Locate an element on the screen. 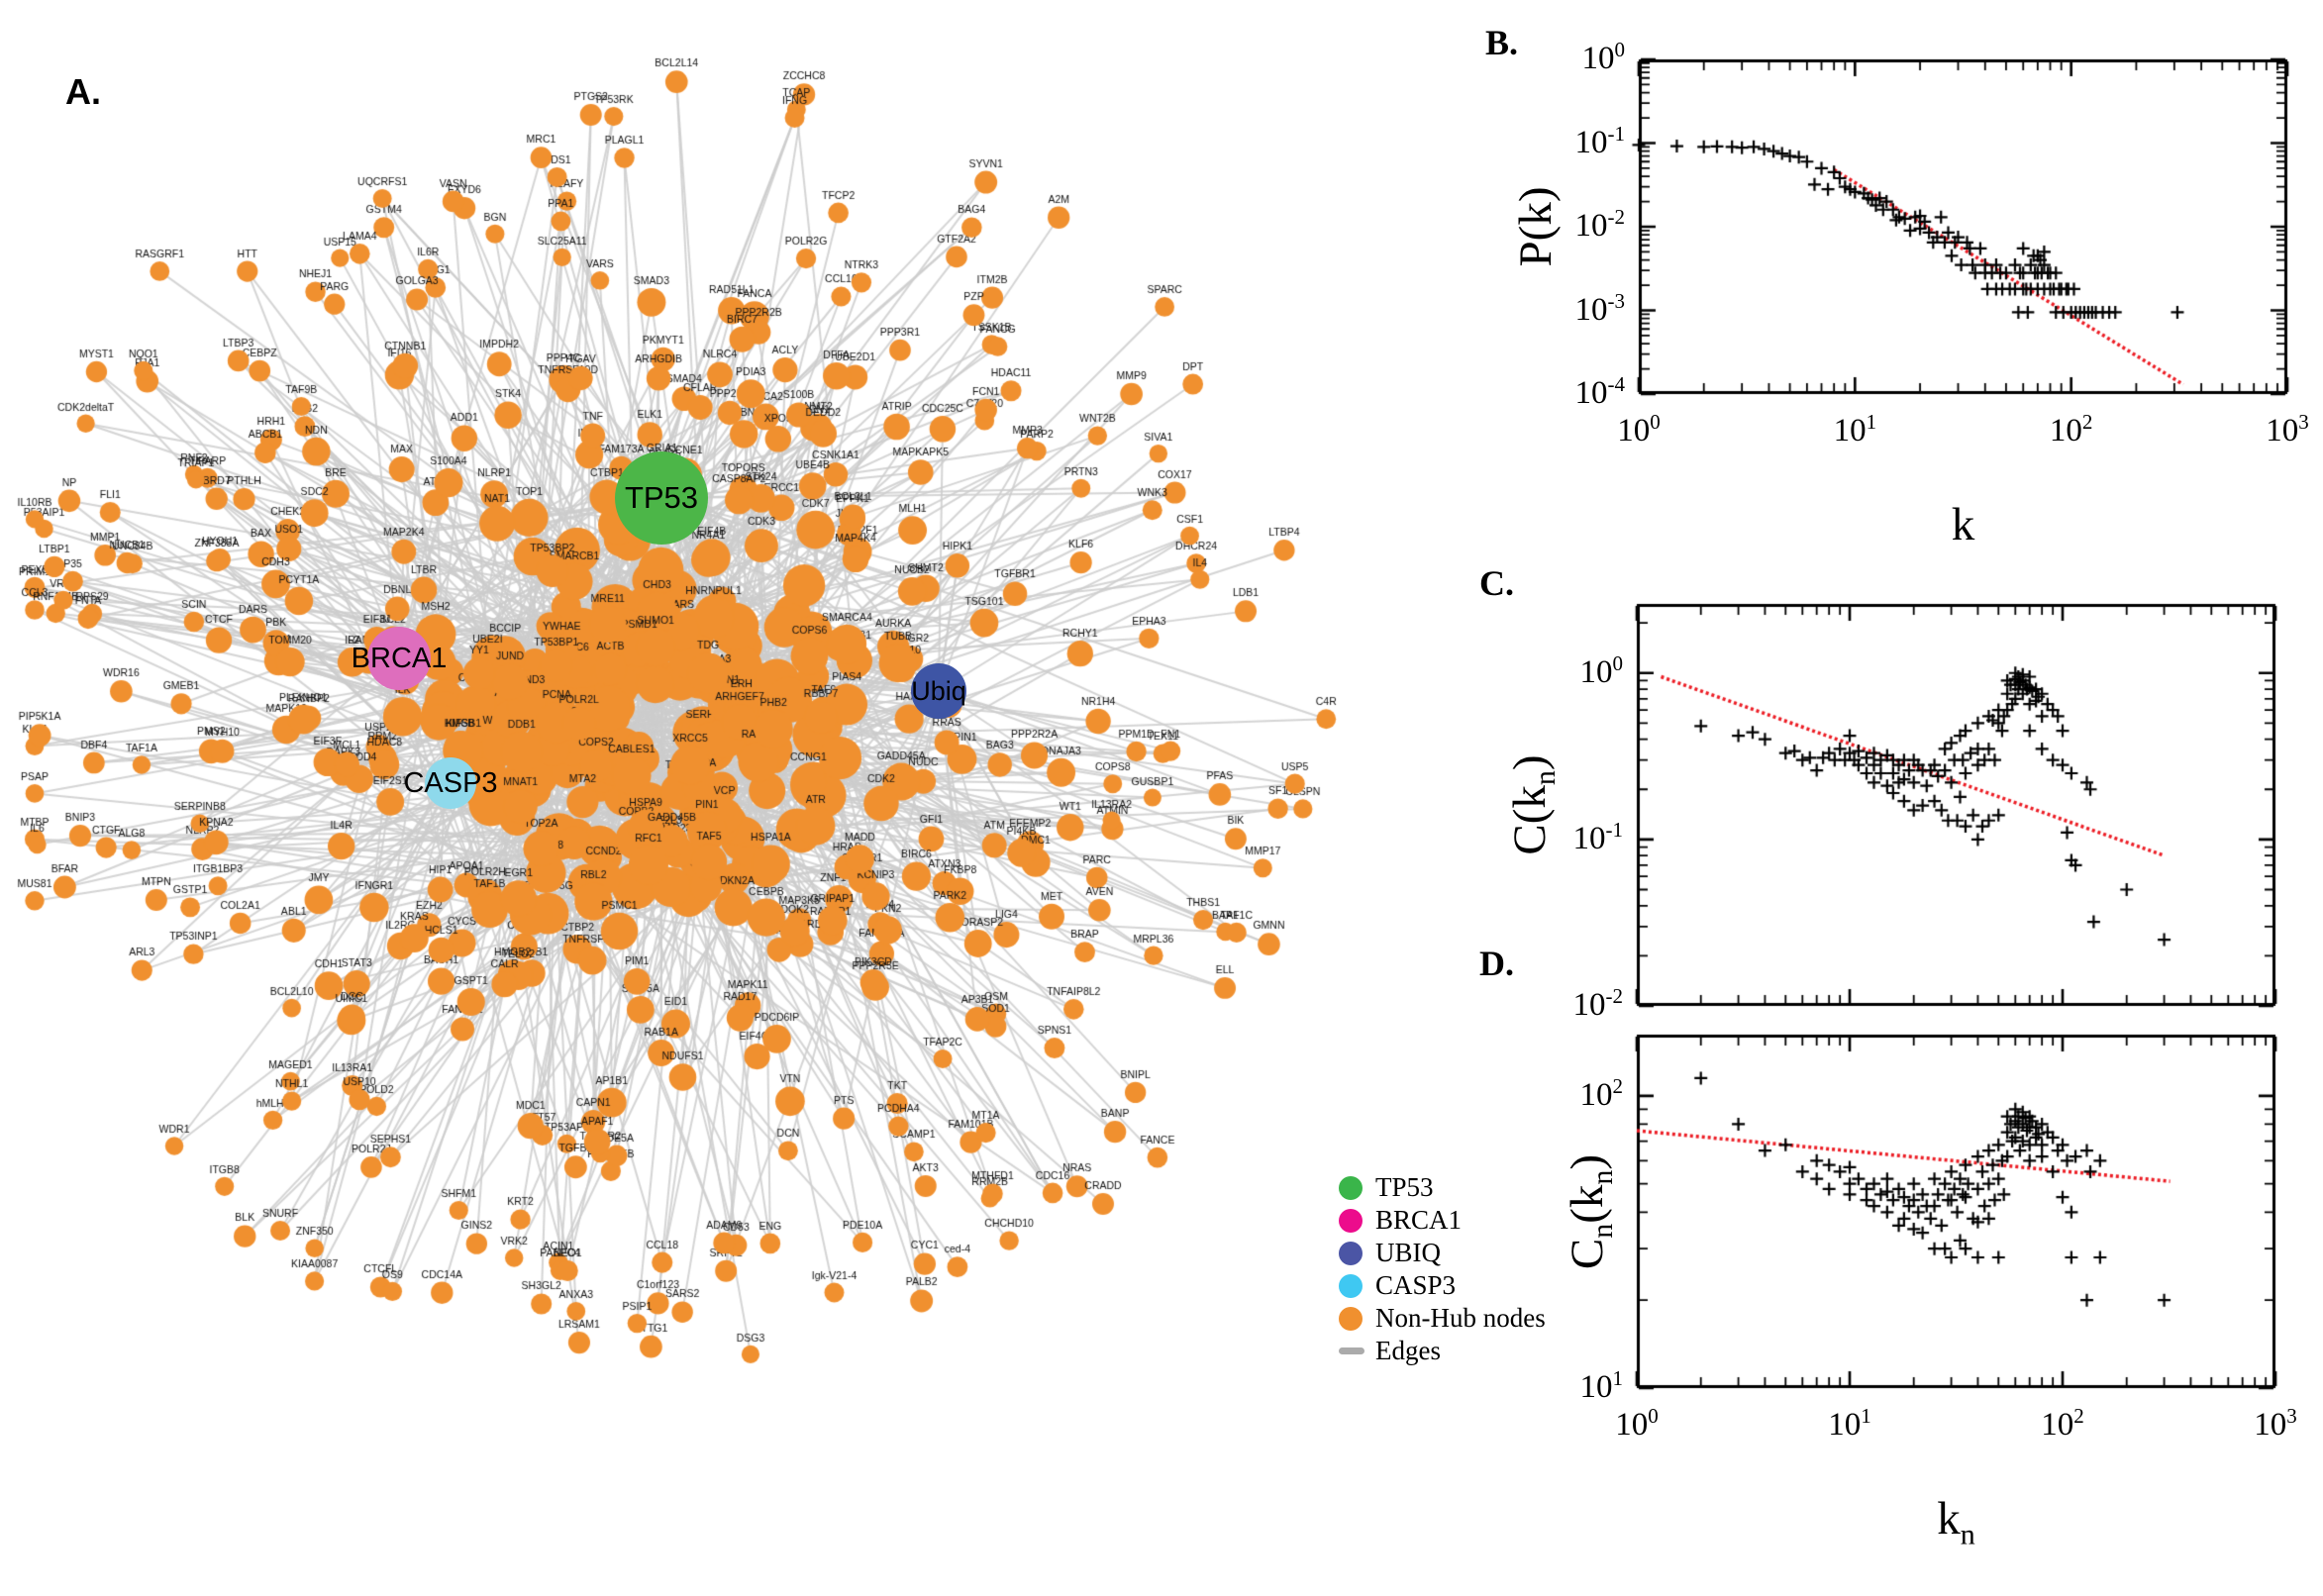 This screenshot has width=2323, height=1596. hub-label-tp53: TP53 is located at coordinates (661, 497).